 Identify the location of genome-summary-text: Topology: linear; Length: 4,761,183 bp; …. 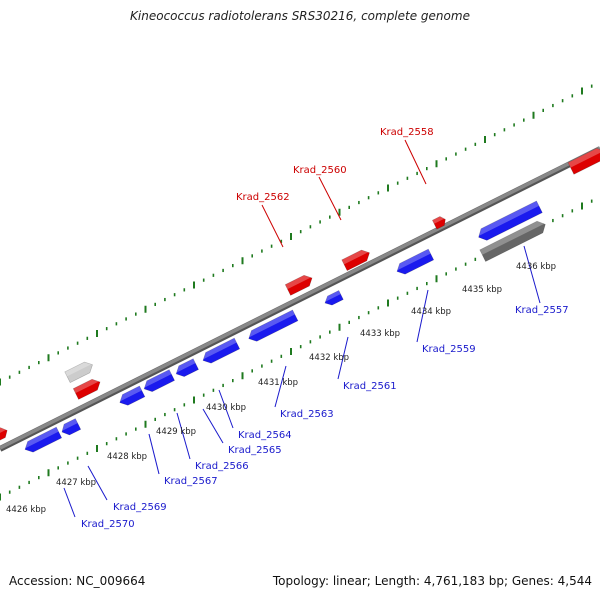
(432, 581).